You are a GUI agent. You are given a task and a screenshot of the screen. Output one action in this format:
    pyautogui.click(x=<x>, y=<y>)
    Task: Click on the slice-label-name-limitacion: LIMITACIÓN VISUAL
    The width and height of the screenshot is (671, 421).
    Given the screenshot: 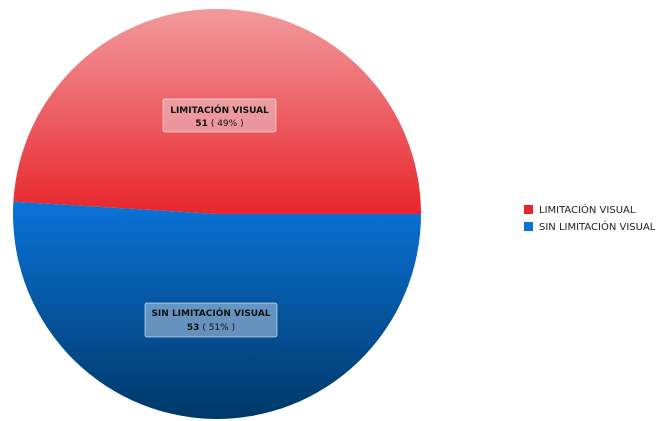 What is the action you would take?
    pyautogui.click(x=219, y=110)
    